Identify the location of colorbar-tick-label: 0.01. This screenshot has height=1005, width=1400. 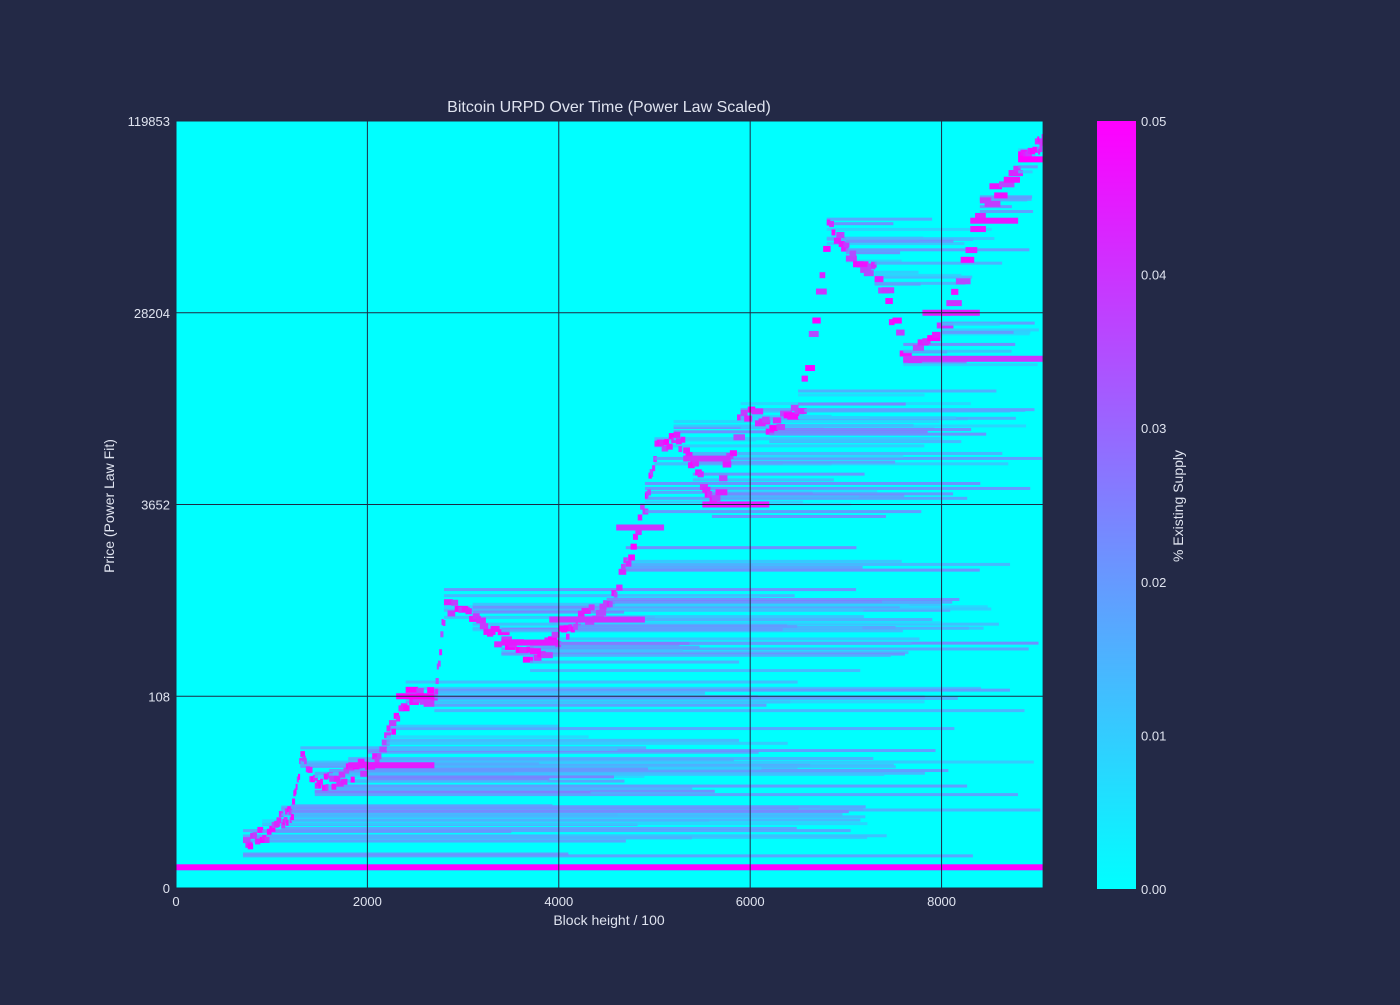
(1153, 735).